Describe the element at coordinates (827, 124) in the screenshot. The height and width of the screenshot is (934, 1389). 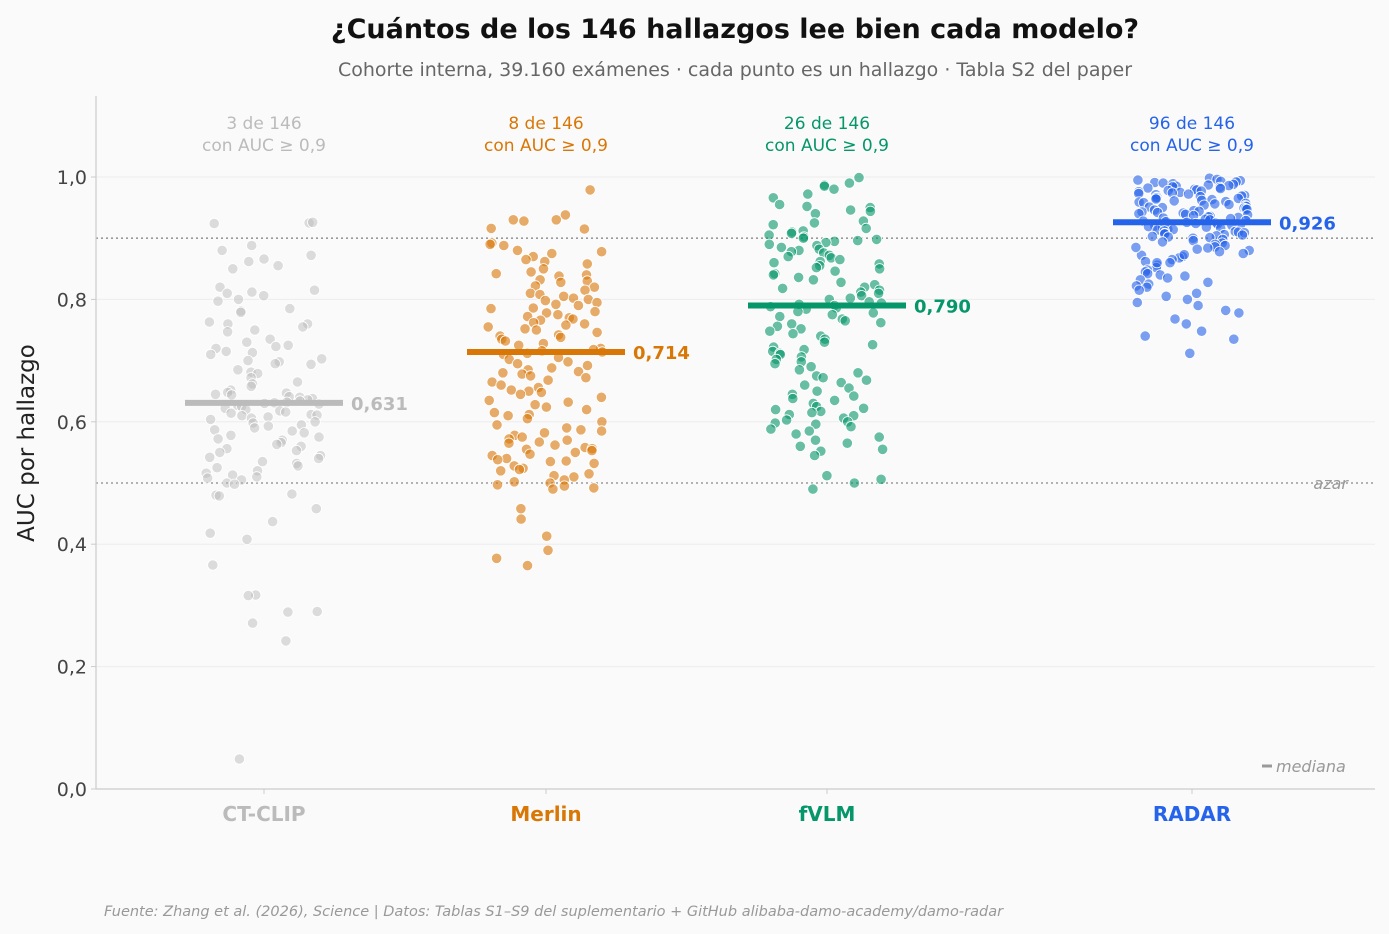
I see `count-annotation-line1: 26 de 146` at that location.